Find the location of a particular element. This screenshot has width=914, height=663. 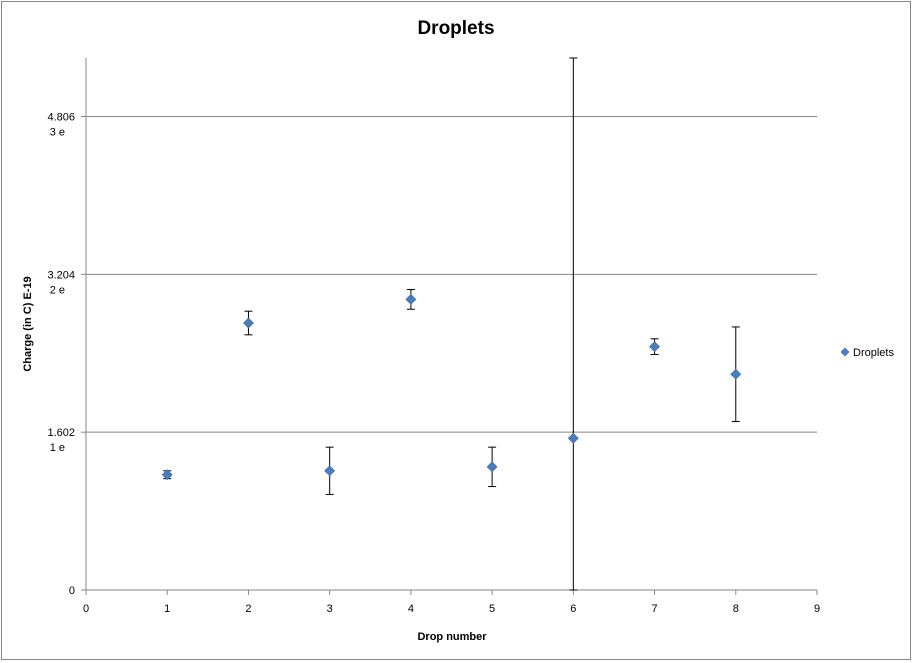

x-tick-label: 6 is located at coordinates (573, 609).